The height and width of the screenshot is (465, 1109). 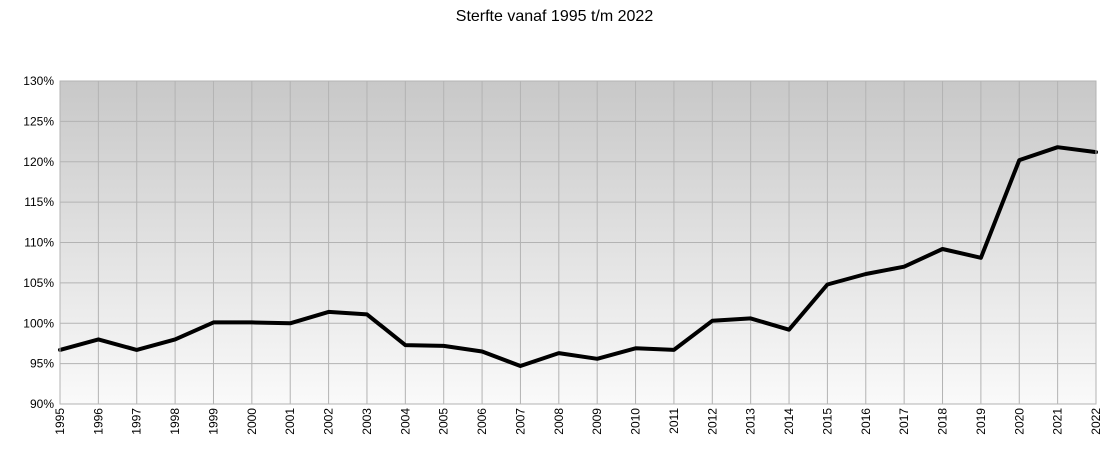 I want to click on x-tick-label: 2022, so click(x=1096, y=421).